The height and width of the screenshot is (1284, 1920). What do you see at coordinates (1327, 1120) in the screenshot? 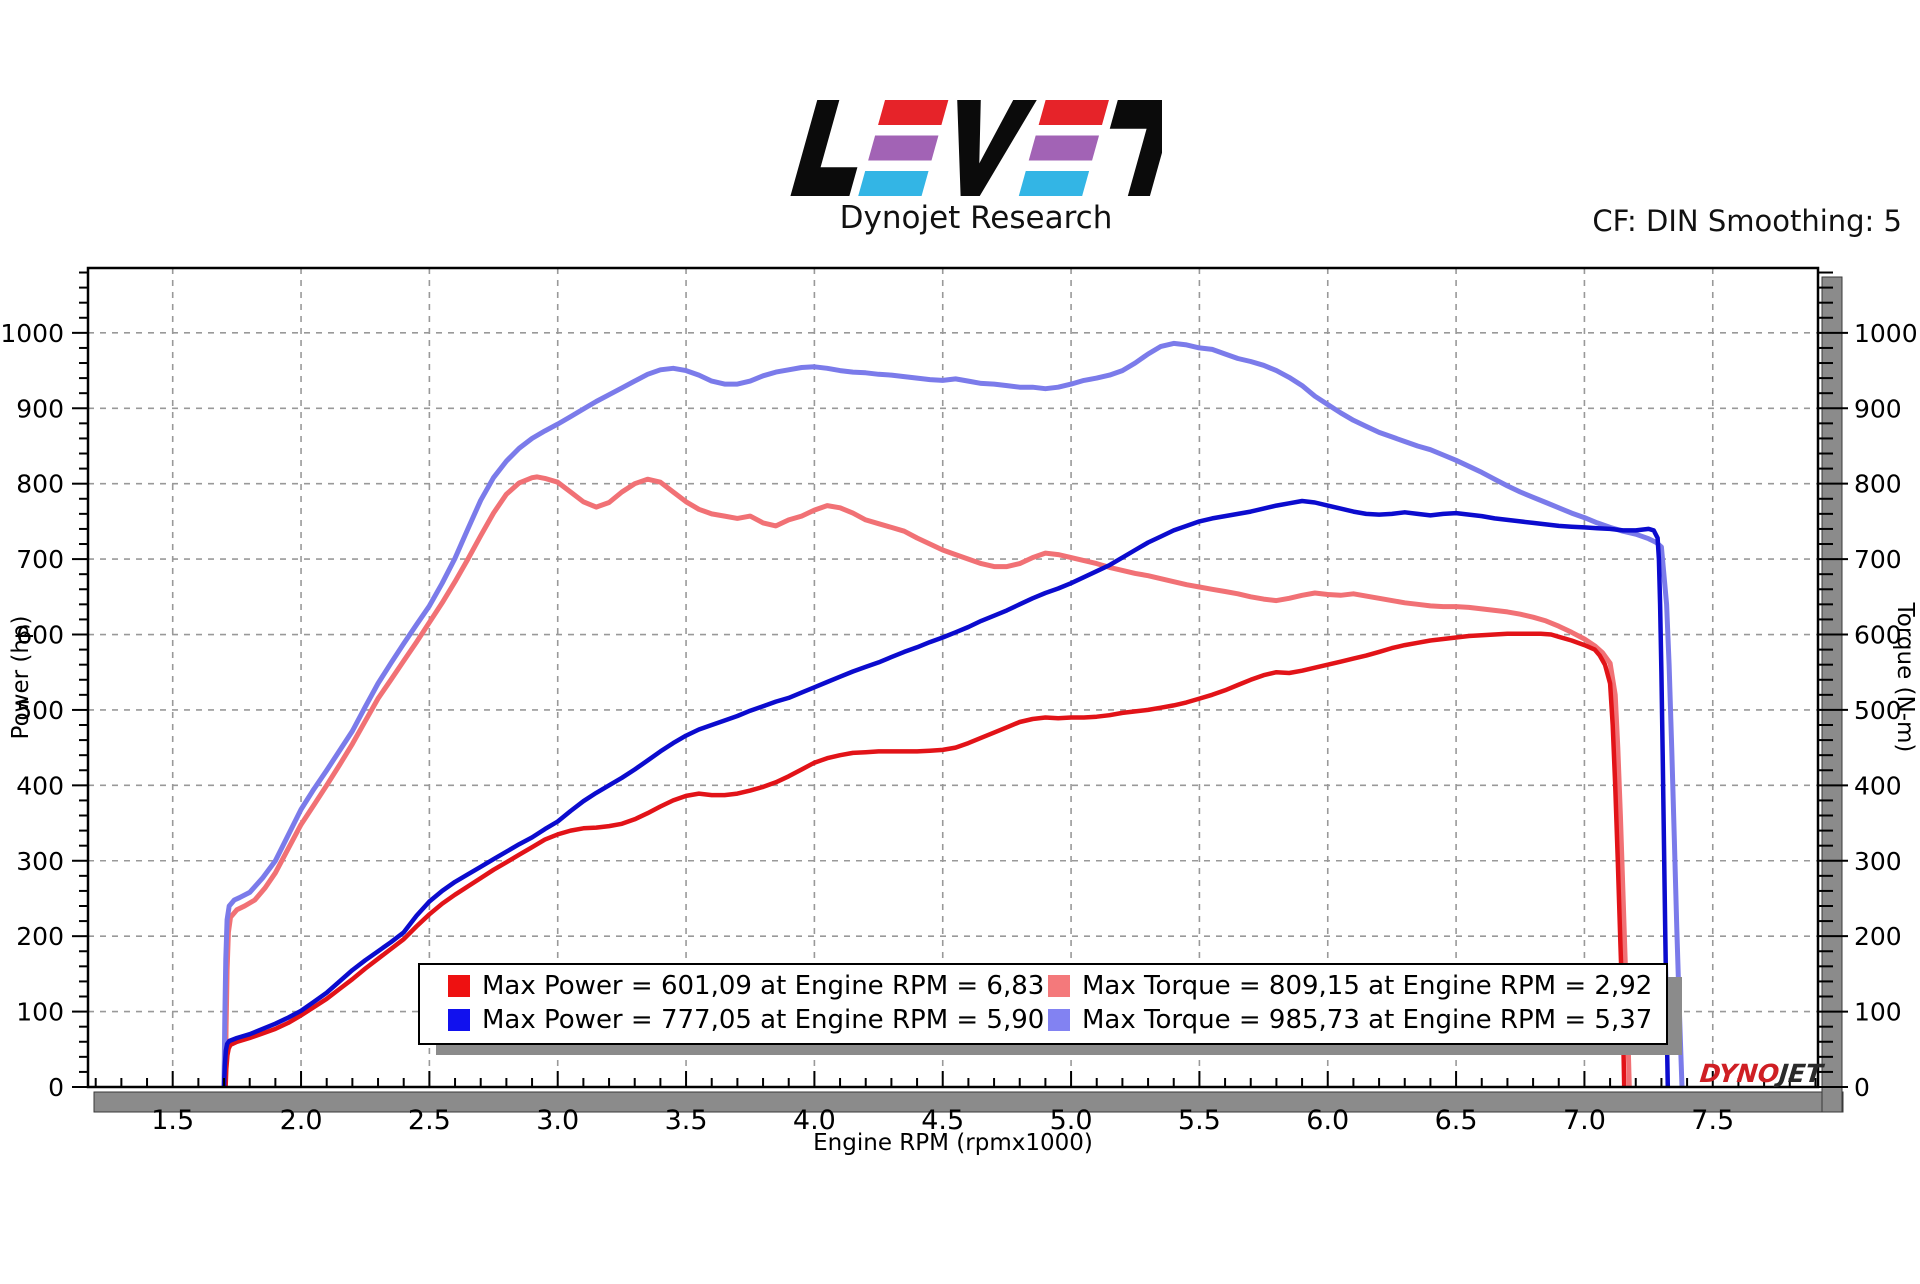
I see `svg-text: 6.0` at bounding box center [1327, 1120].